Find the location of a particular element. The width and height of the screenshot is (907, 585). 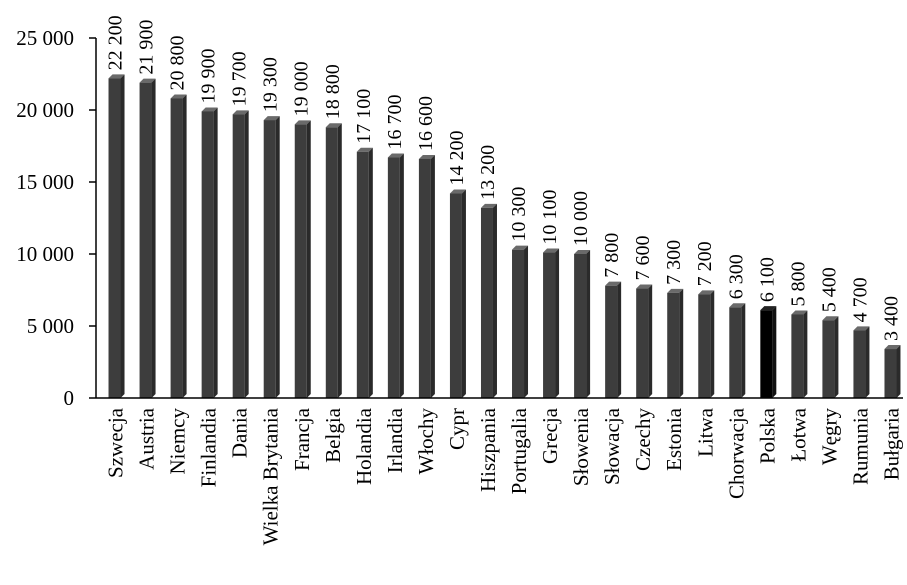

data-label: 22 200 is located at coordinates (116, 42).